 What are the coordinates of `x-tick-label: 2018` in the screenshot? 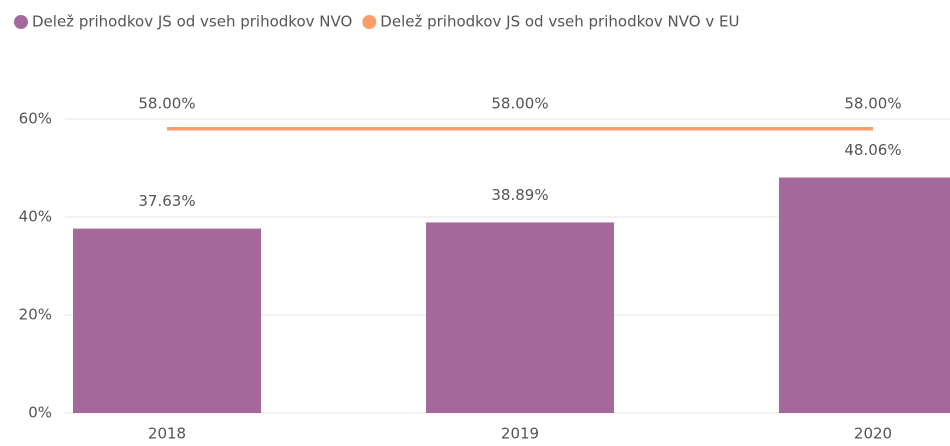 It's located at (167, 434).